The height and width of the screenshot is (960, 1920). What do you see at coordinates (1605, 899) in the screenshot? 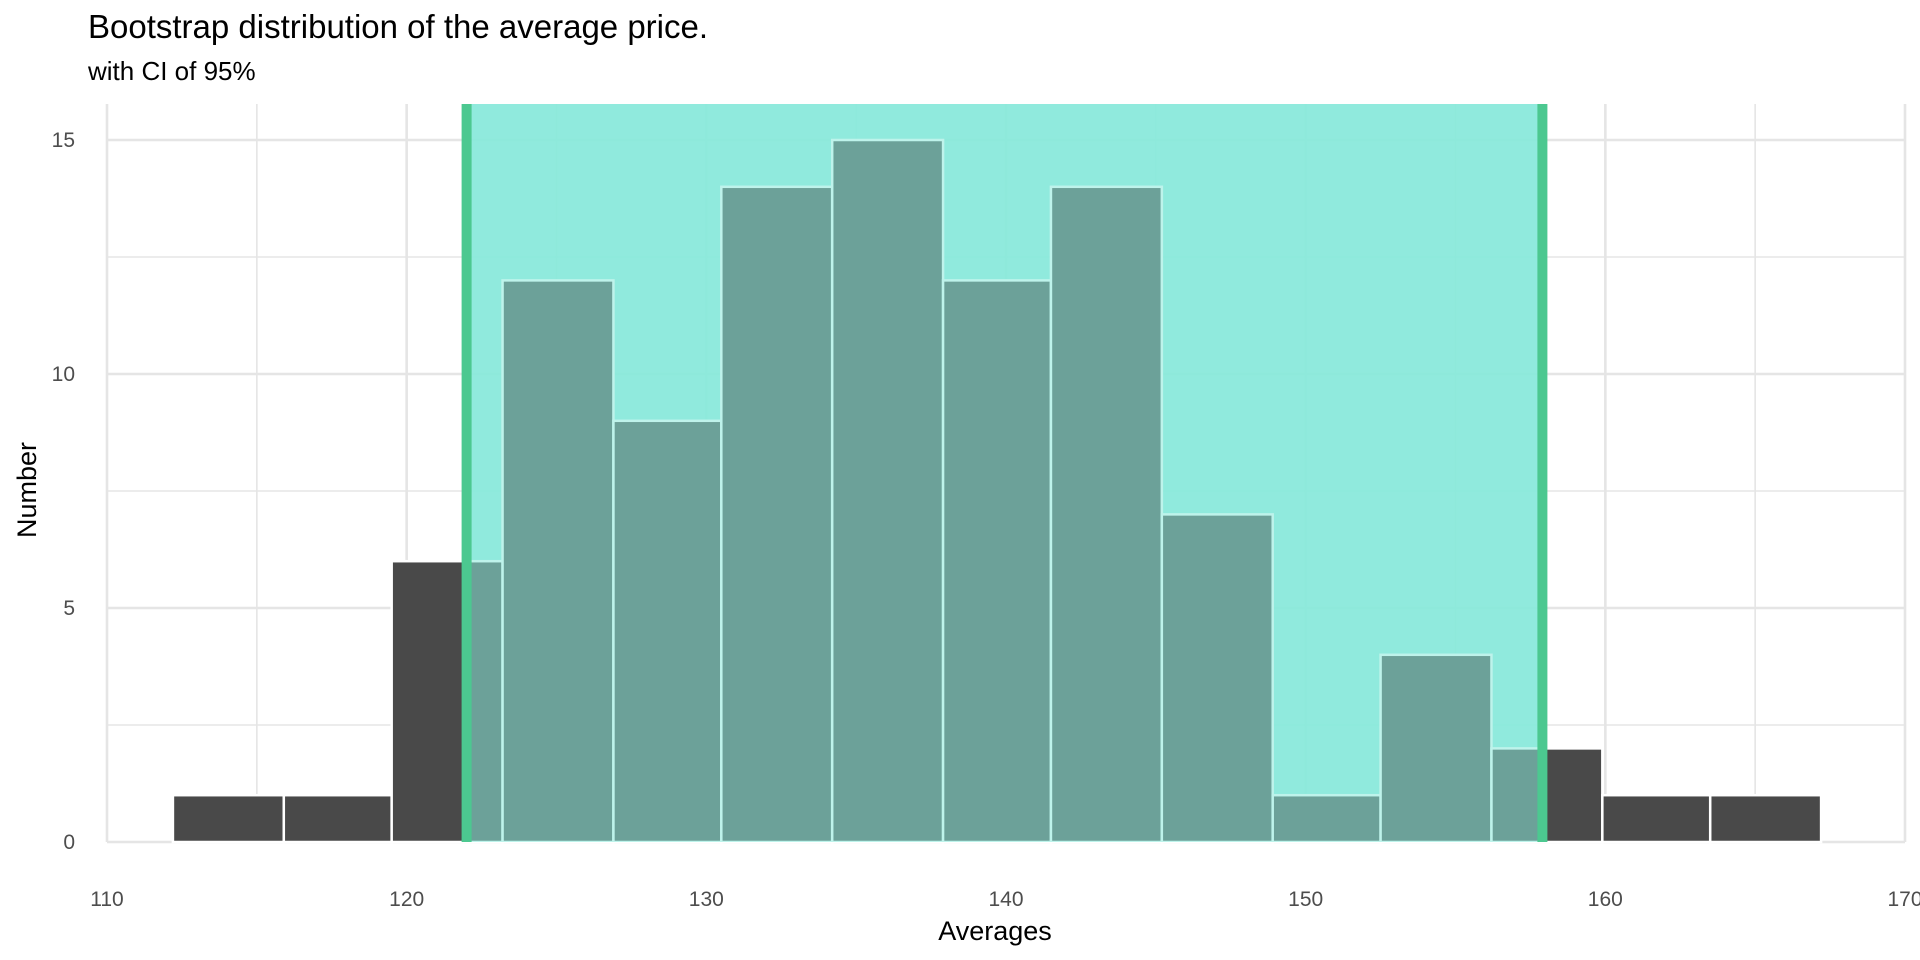
I see `x-tick-label: 160` at bounding box center [1605, 899].